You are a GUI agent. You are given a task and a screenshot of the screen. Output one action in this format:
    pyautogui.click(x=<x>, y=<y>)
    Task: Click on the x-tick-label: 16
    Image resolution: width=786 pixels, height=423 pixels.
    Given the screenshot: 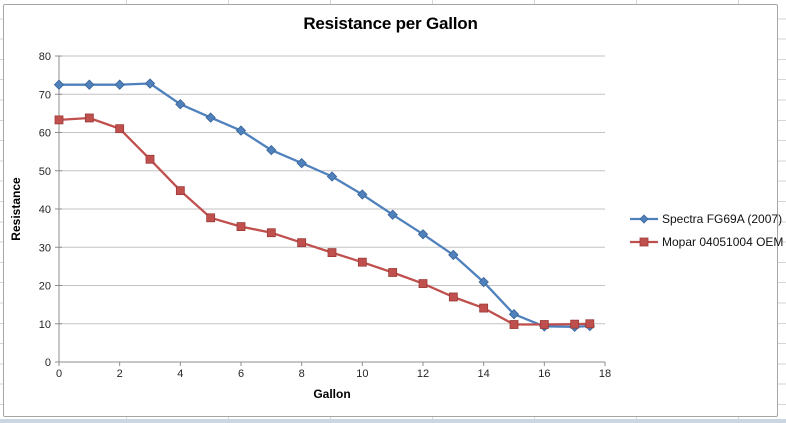 What is the action you would take?
    pyautogui.click(x=544, y=374)
    